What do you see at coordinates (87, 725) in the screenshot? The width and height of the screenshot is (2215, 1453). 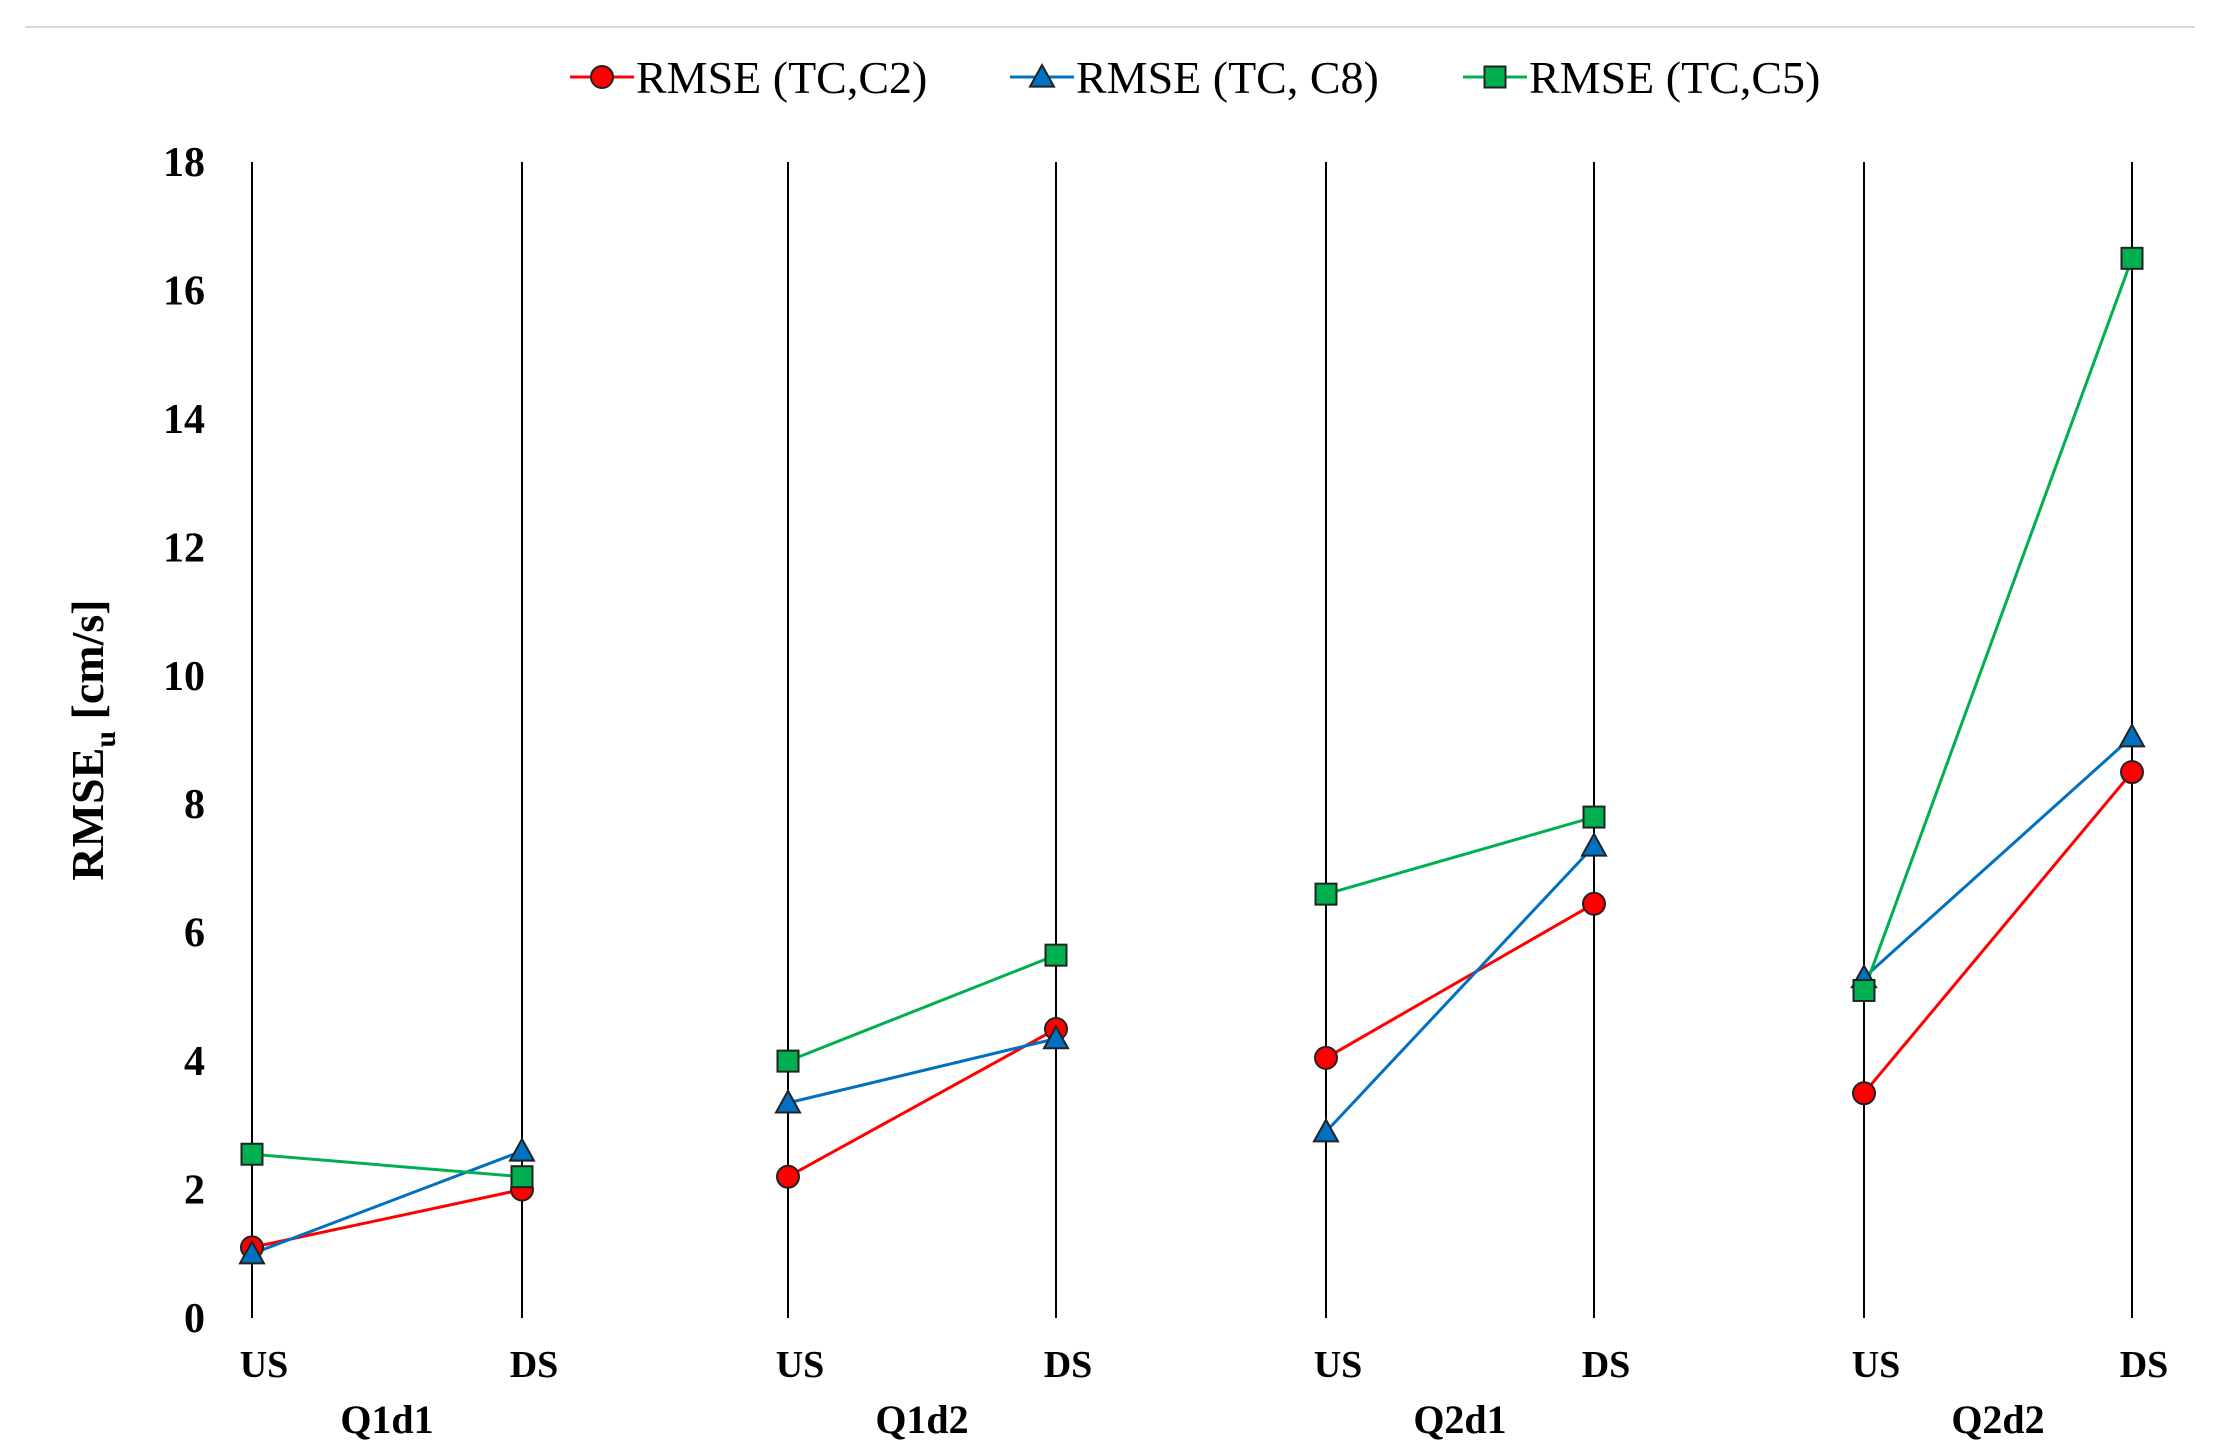 I see `y-axis-title-unit-space` at bounding box center [87, 725].